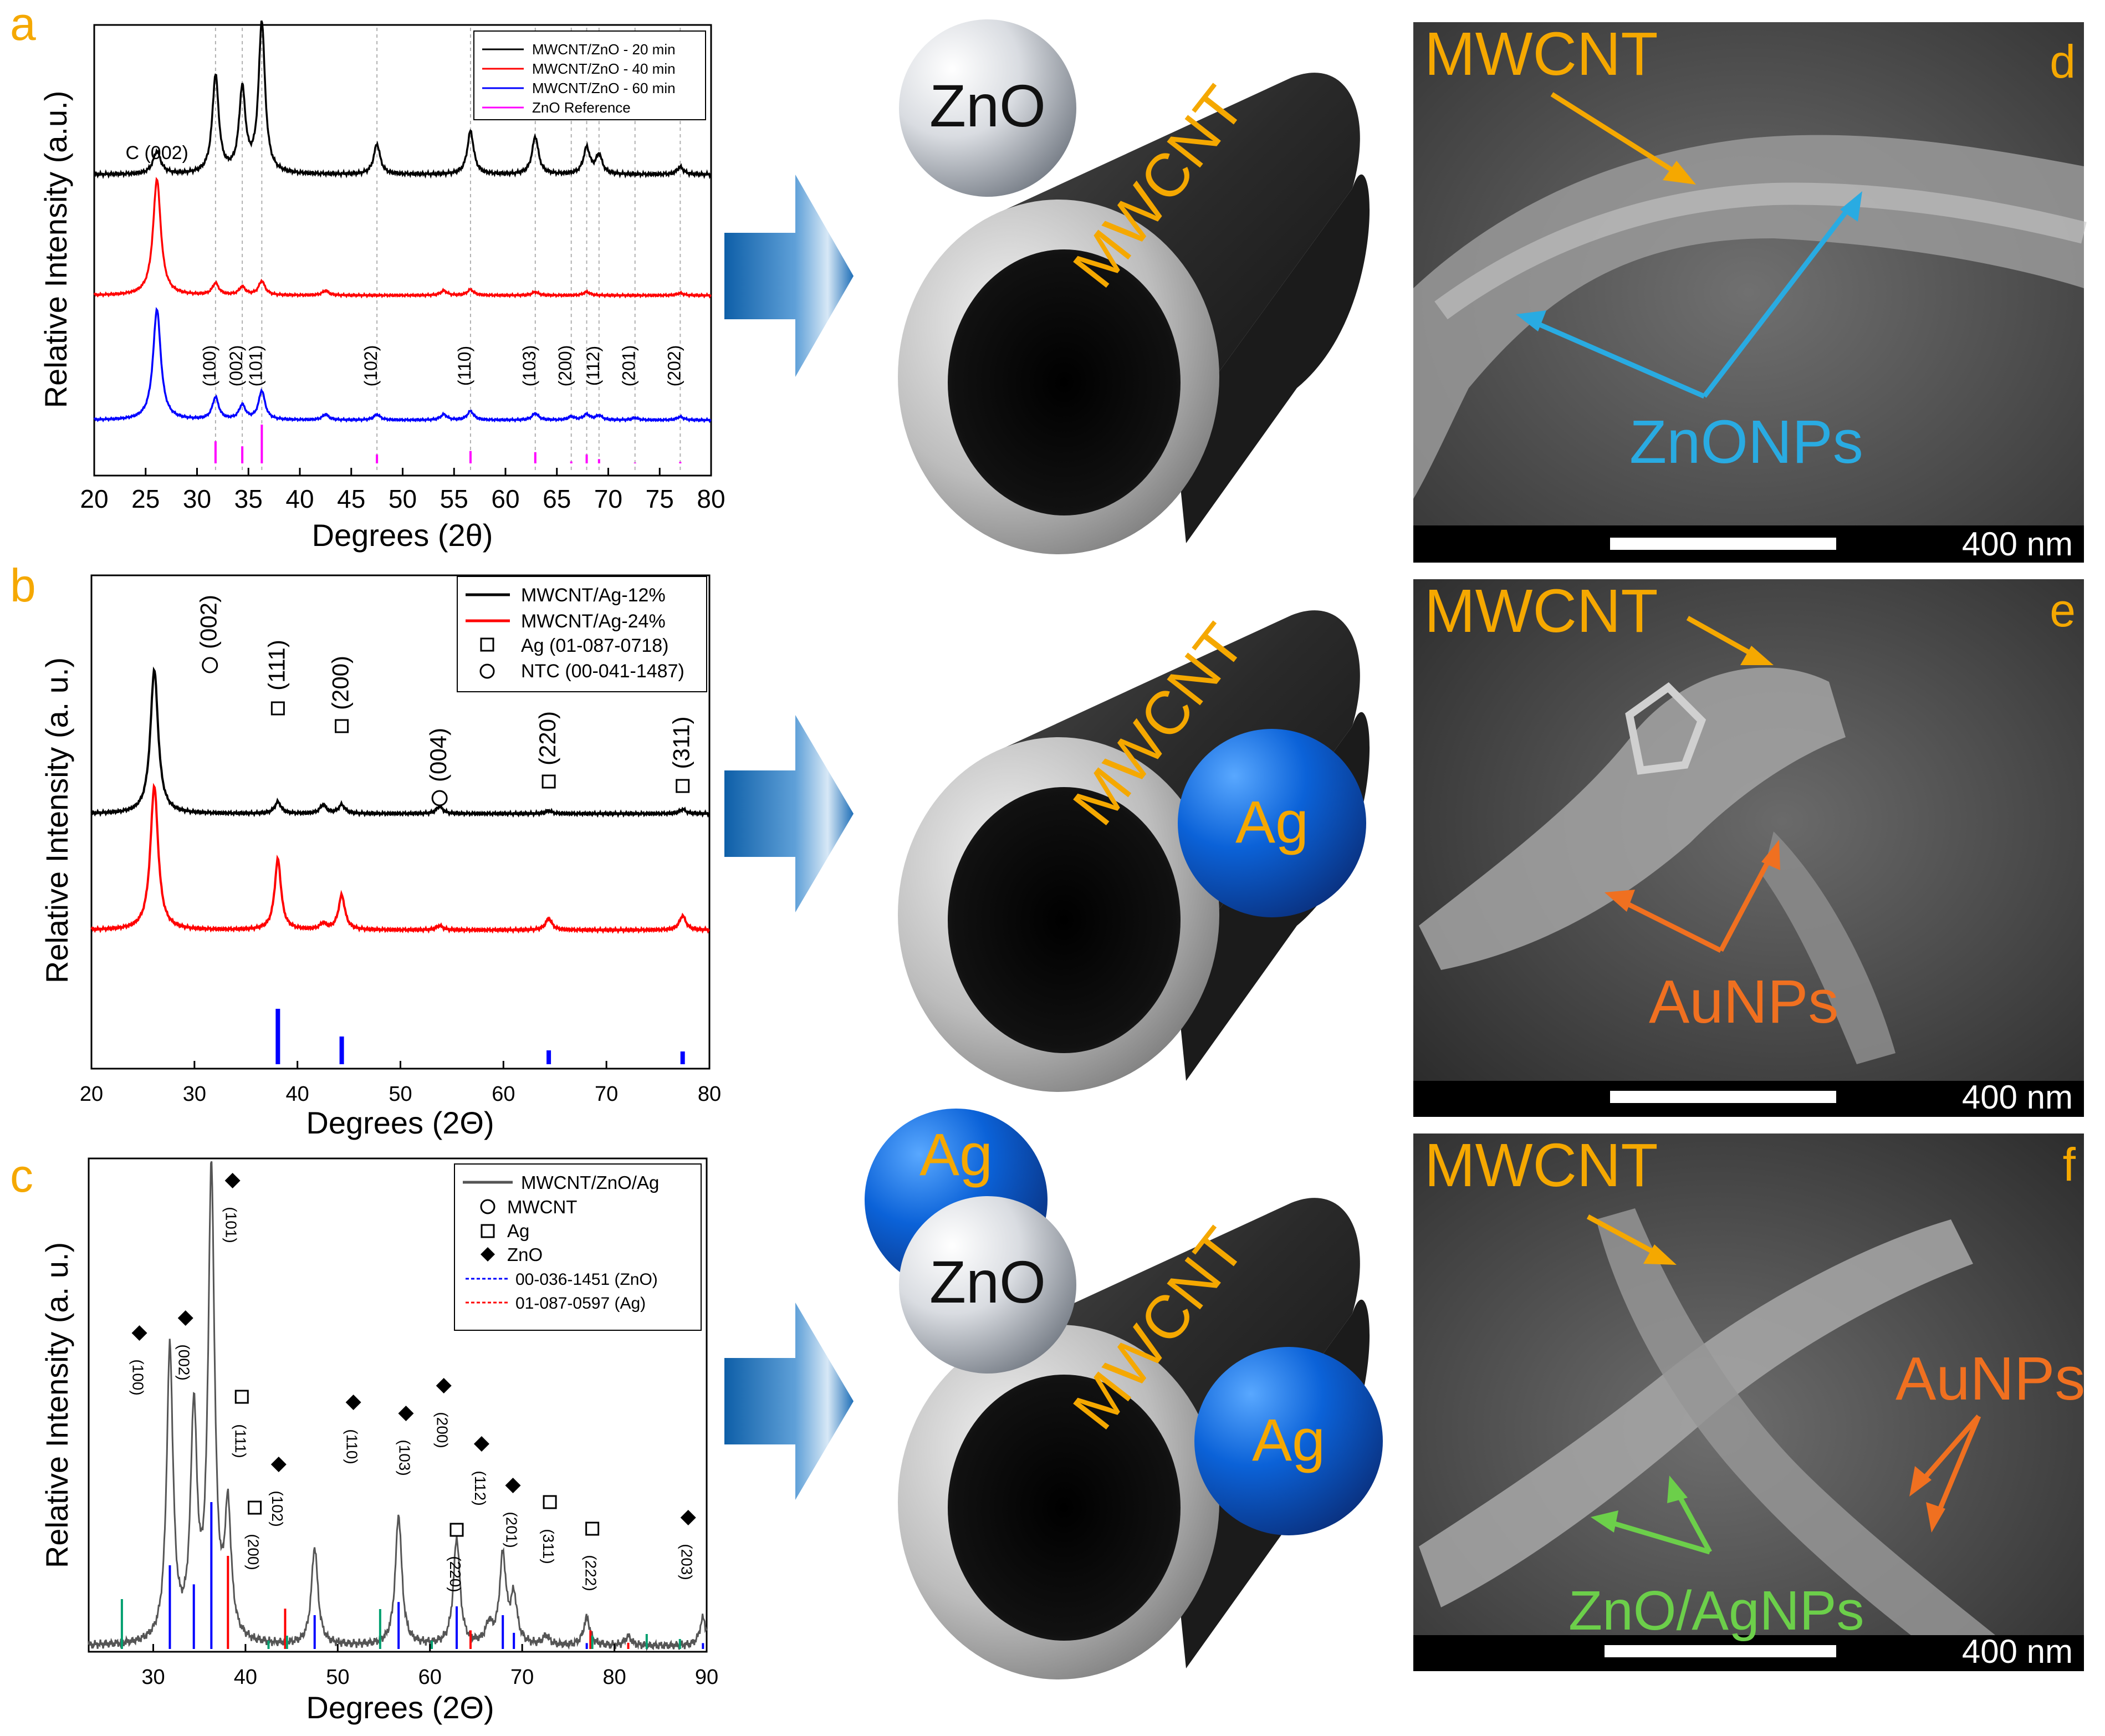 This screenshot has height=1736, width=2105. What do you see at coordinates (438, 755) in the screenshot?
I see `peak-label: (004)` at bounding box center [438, 755].